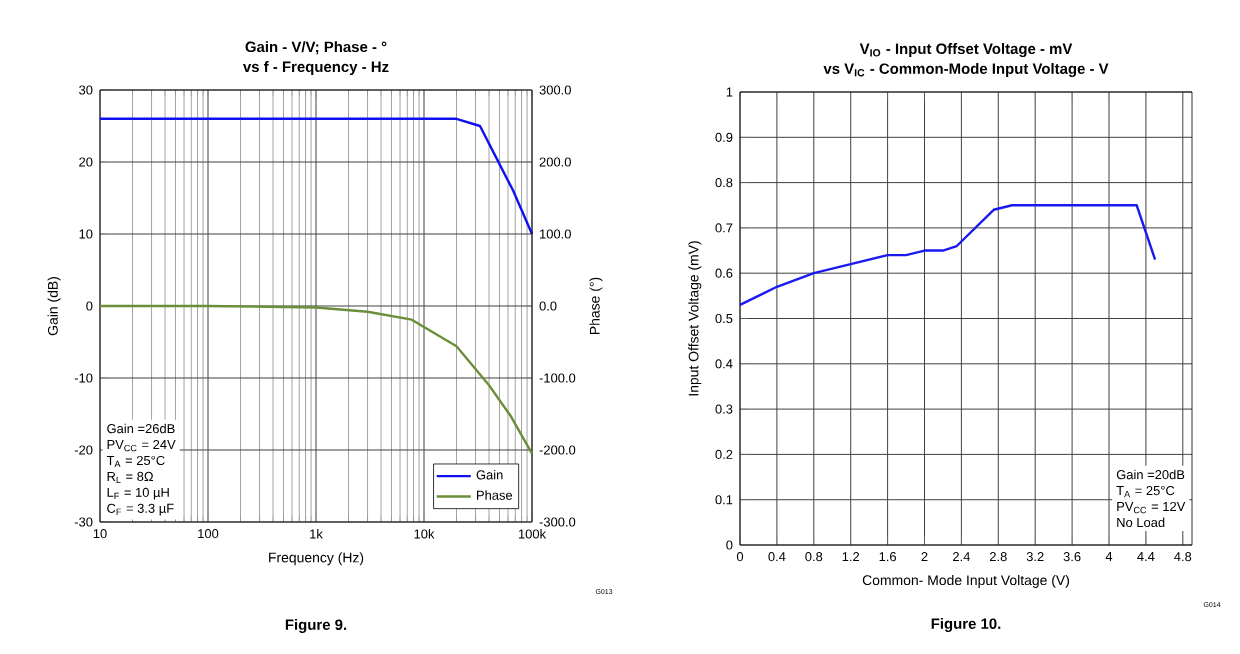  I want to click on line-series, so click(947, 255).